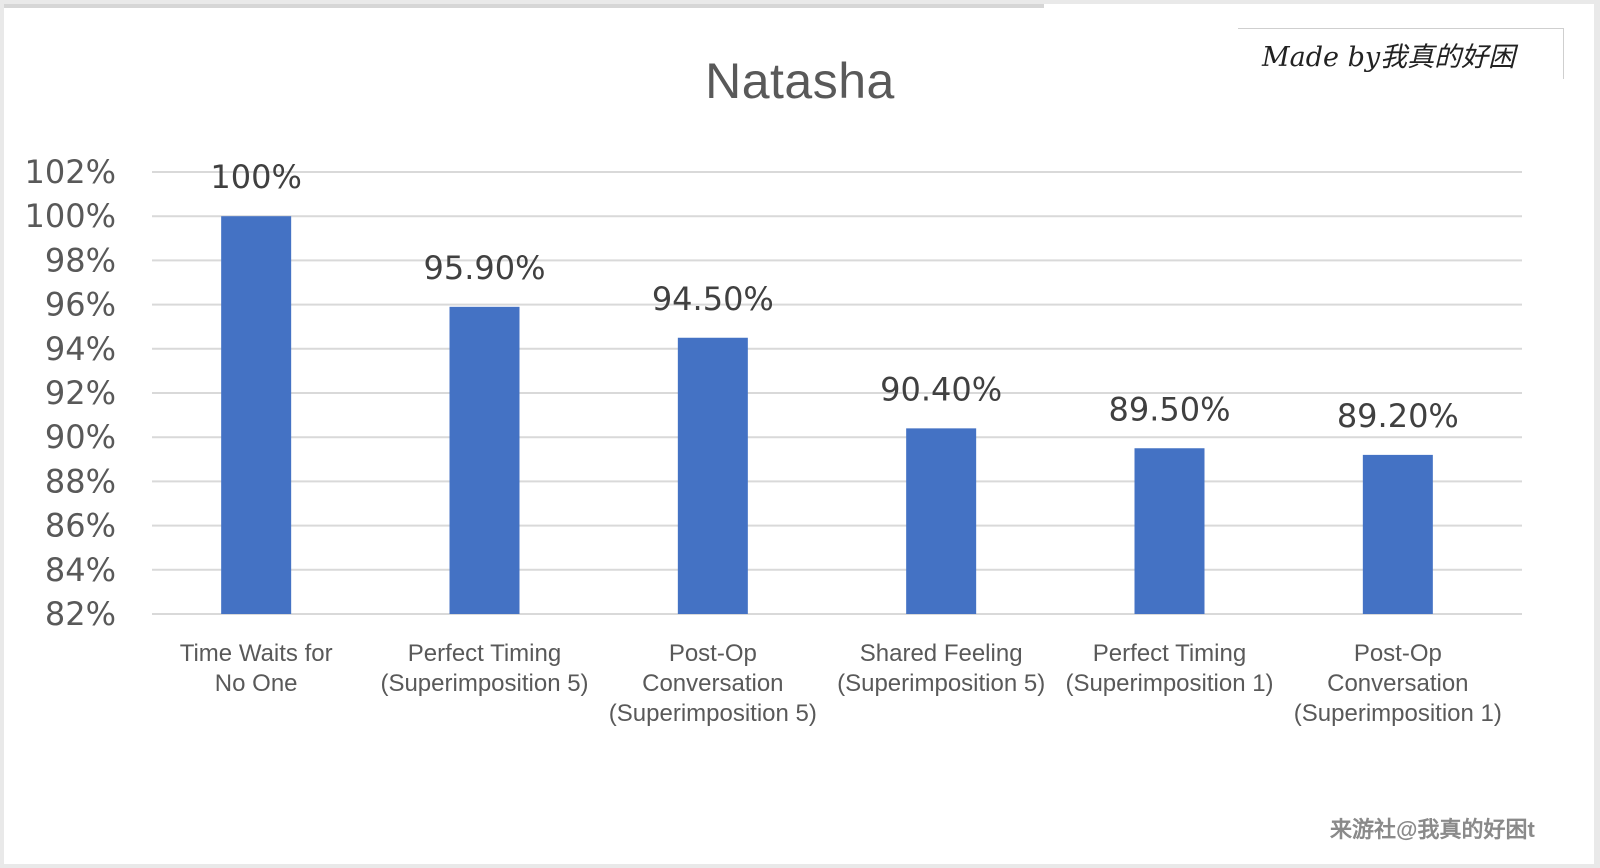  What do you see at coordinates (256, 653) in the screenshot?
I see `x-tick-label: Time Waits for` at bounding box center [256, 653].